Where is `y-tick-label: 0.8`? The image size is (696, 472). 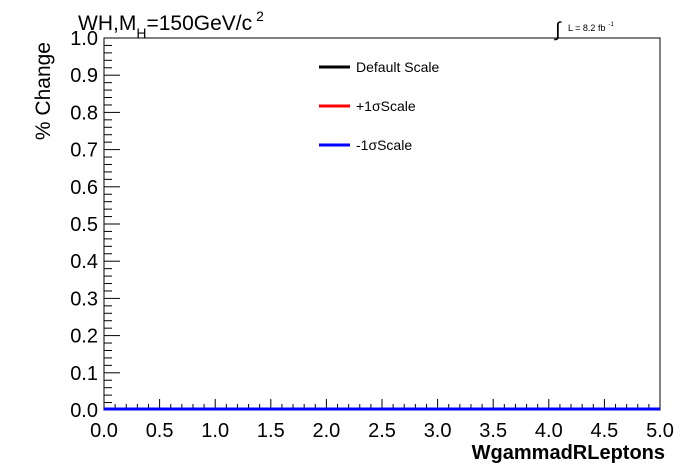 y-tick-label: 0.8 is located at coordinates (84, 113).